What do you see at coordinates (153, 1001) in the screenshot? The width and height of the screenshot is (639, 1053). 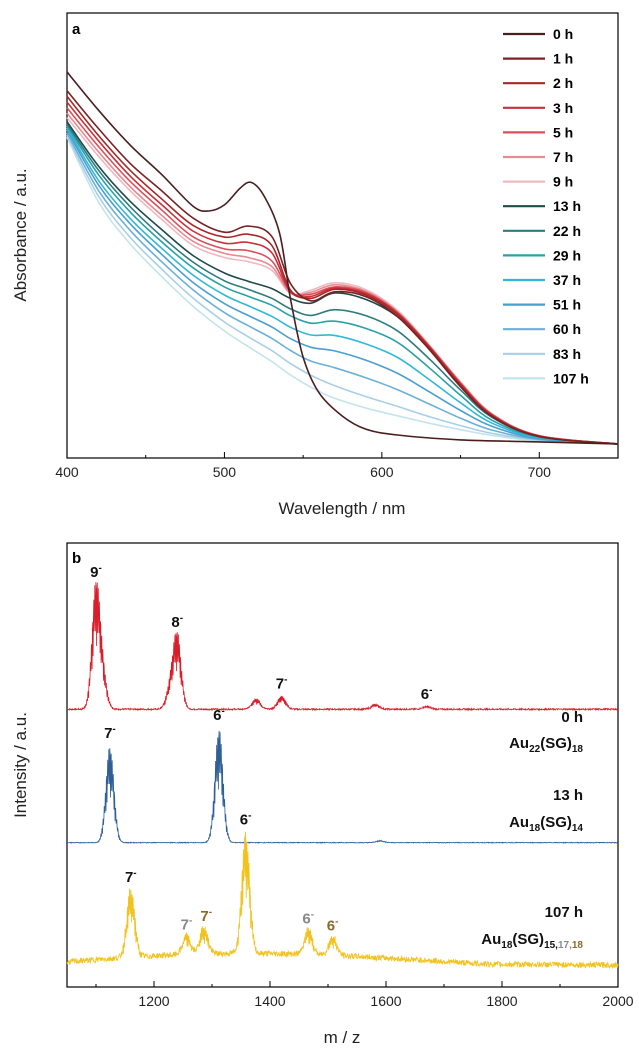 I see `panel-b-x-tick-label: 1200` at bounding box center [153, 1001].